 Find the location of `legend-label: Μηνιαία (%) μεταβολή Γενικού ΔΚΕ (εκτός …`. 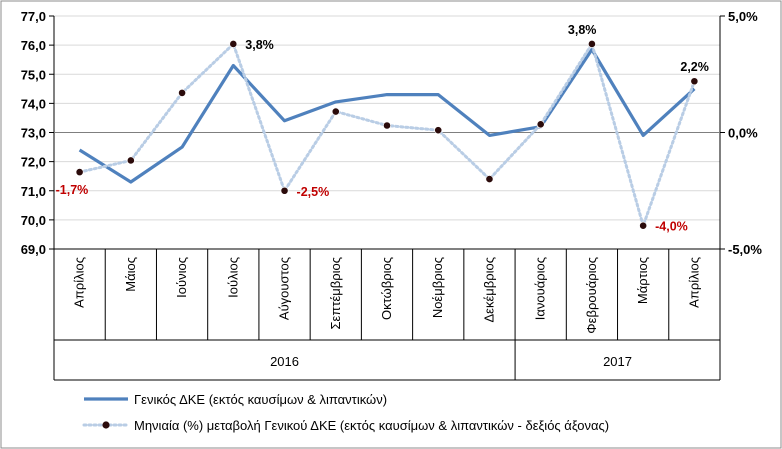

legend-label: Μηνιαία (%) μεταβολή Γενικού ΔΚΕ (εκτός … is located at coordinates (371, 425).